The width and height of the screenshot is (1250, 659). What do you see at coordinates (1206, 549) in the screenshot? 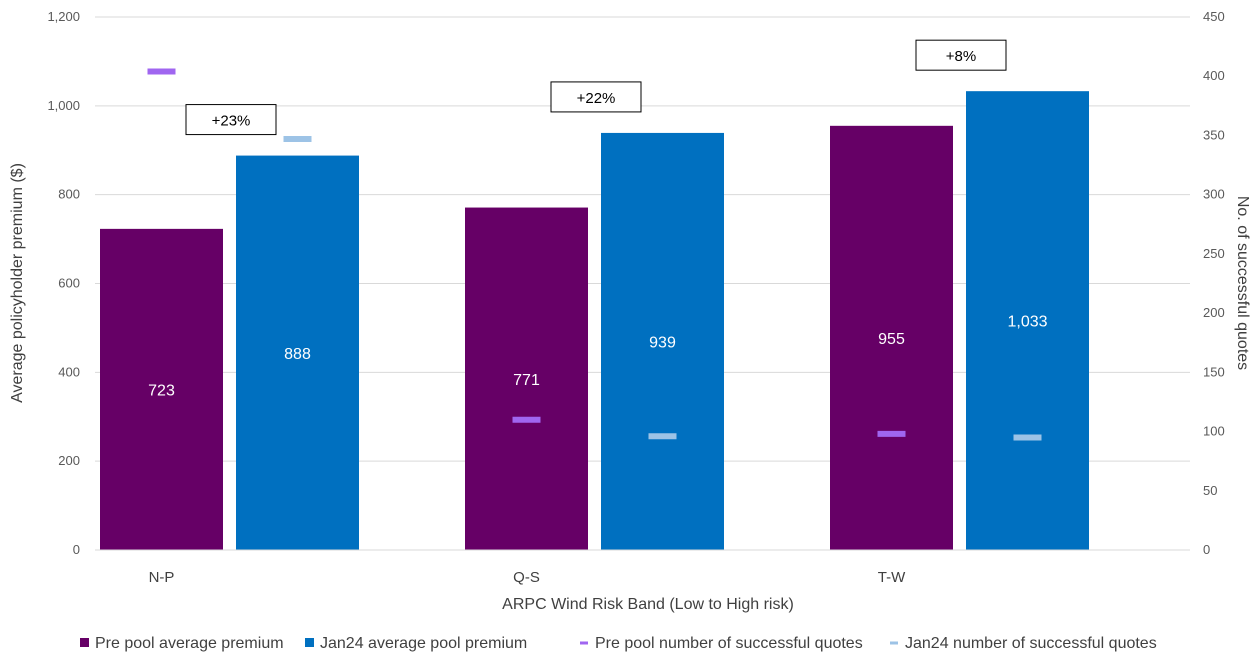
I see `y2-tick-label: 0` at bounding box center [1206, 549].